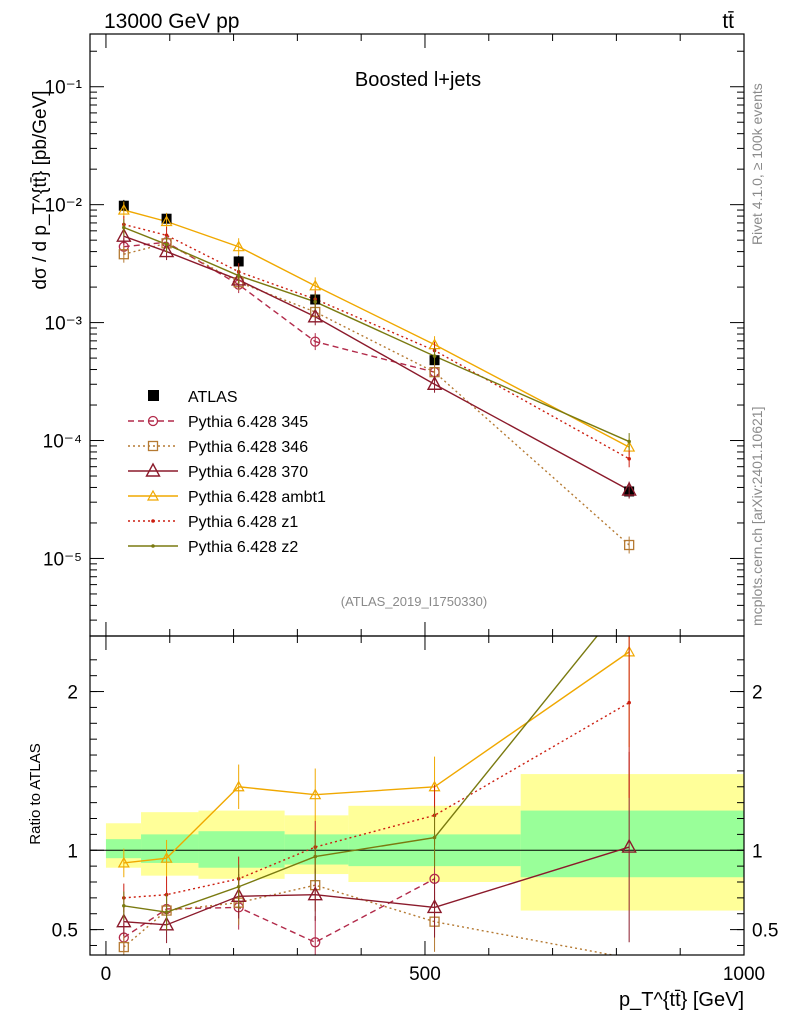  Describe the element at coordinates (106, 974) in the screenshot. I see `x-tick-label: 0` at that location.